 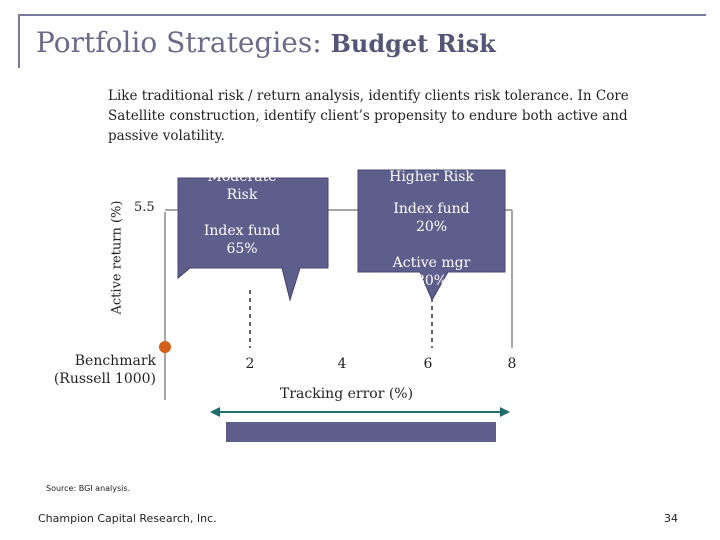 What do you see at coordinates (241, 287) in the screenshot?
I see `moderate-active-mgr: Active mgr` at bounding box center [241, 287].